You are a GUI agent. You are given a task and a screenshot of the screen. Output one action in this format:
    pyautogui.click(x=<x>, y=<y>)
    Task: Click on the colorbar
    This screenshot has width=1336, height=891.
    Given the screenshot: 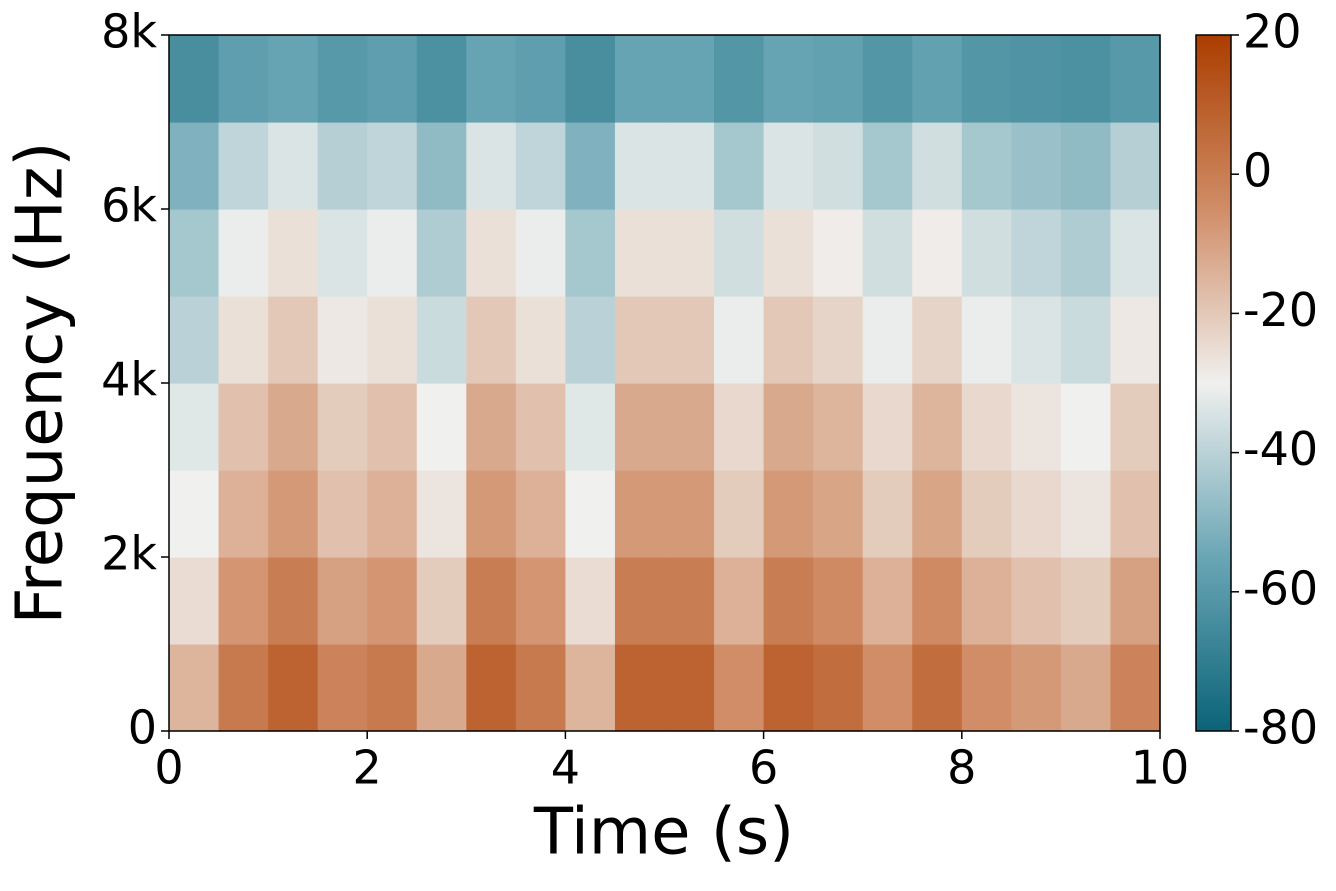 What is the action you would take?
    pyautogui.click(x=1213, y=383)
    